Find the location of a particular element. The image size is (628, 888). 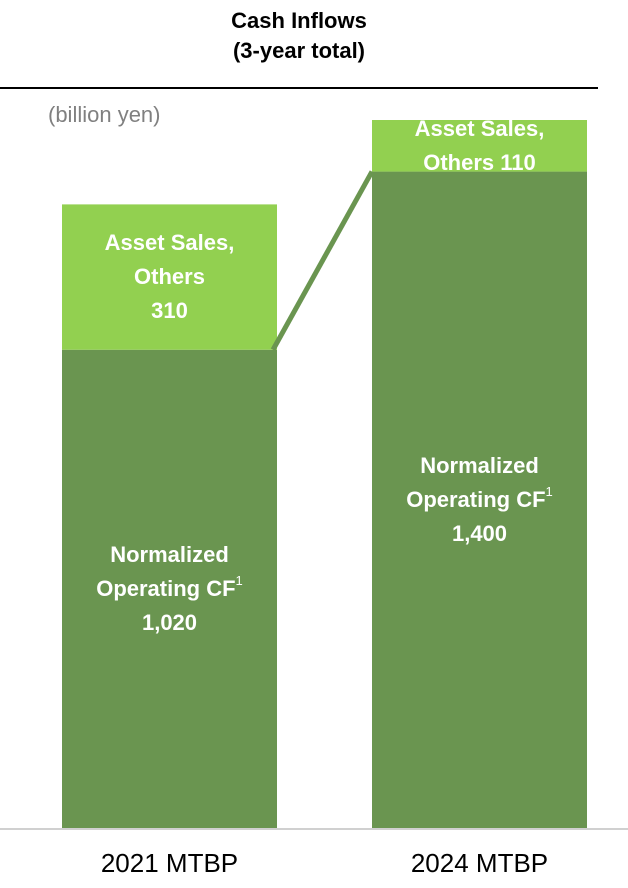

segment-label: Asset Sales, Others 310 is located at coordinates (169, 276).